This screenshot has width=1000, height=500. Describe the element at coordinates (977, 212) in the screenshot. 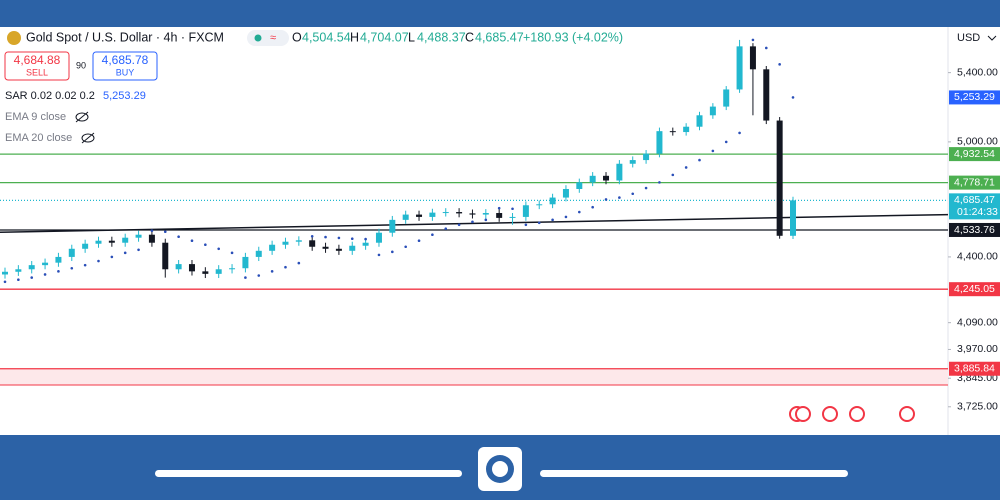

I see `countdown: 01:24:33` at that location.